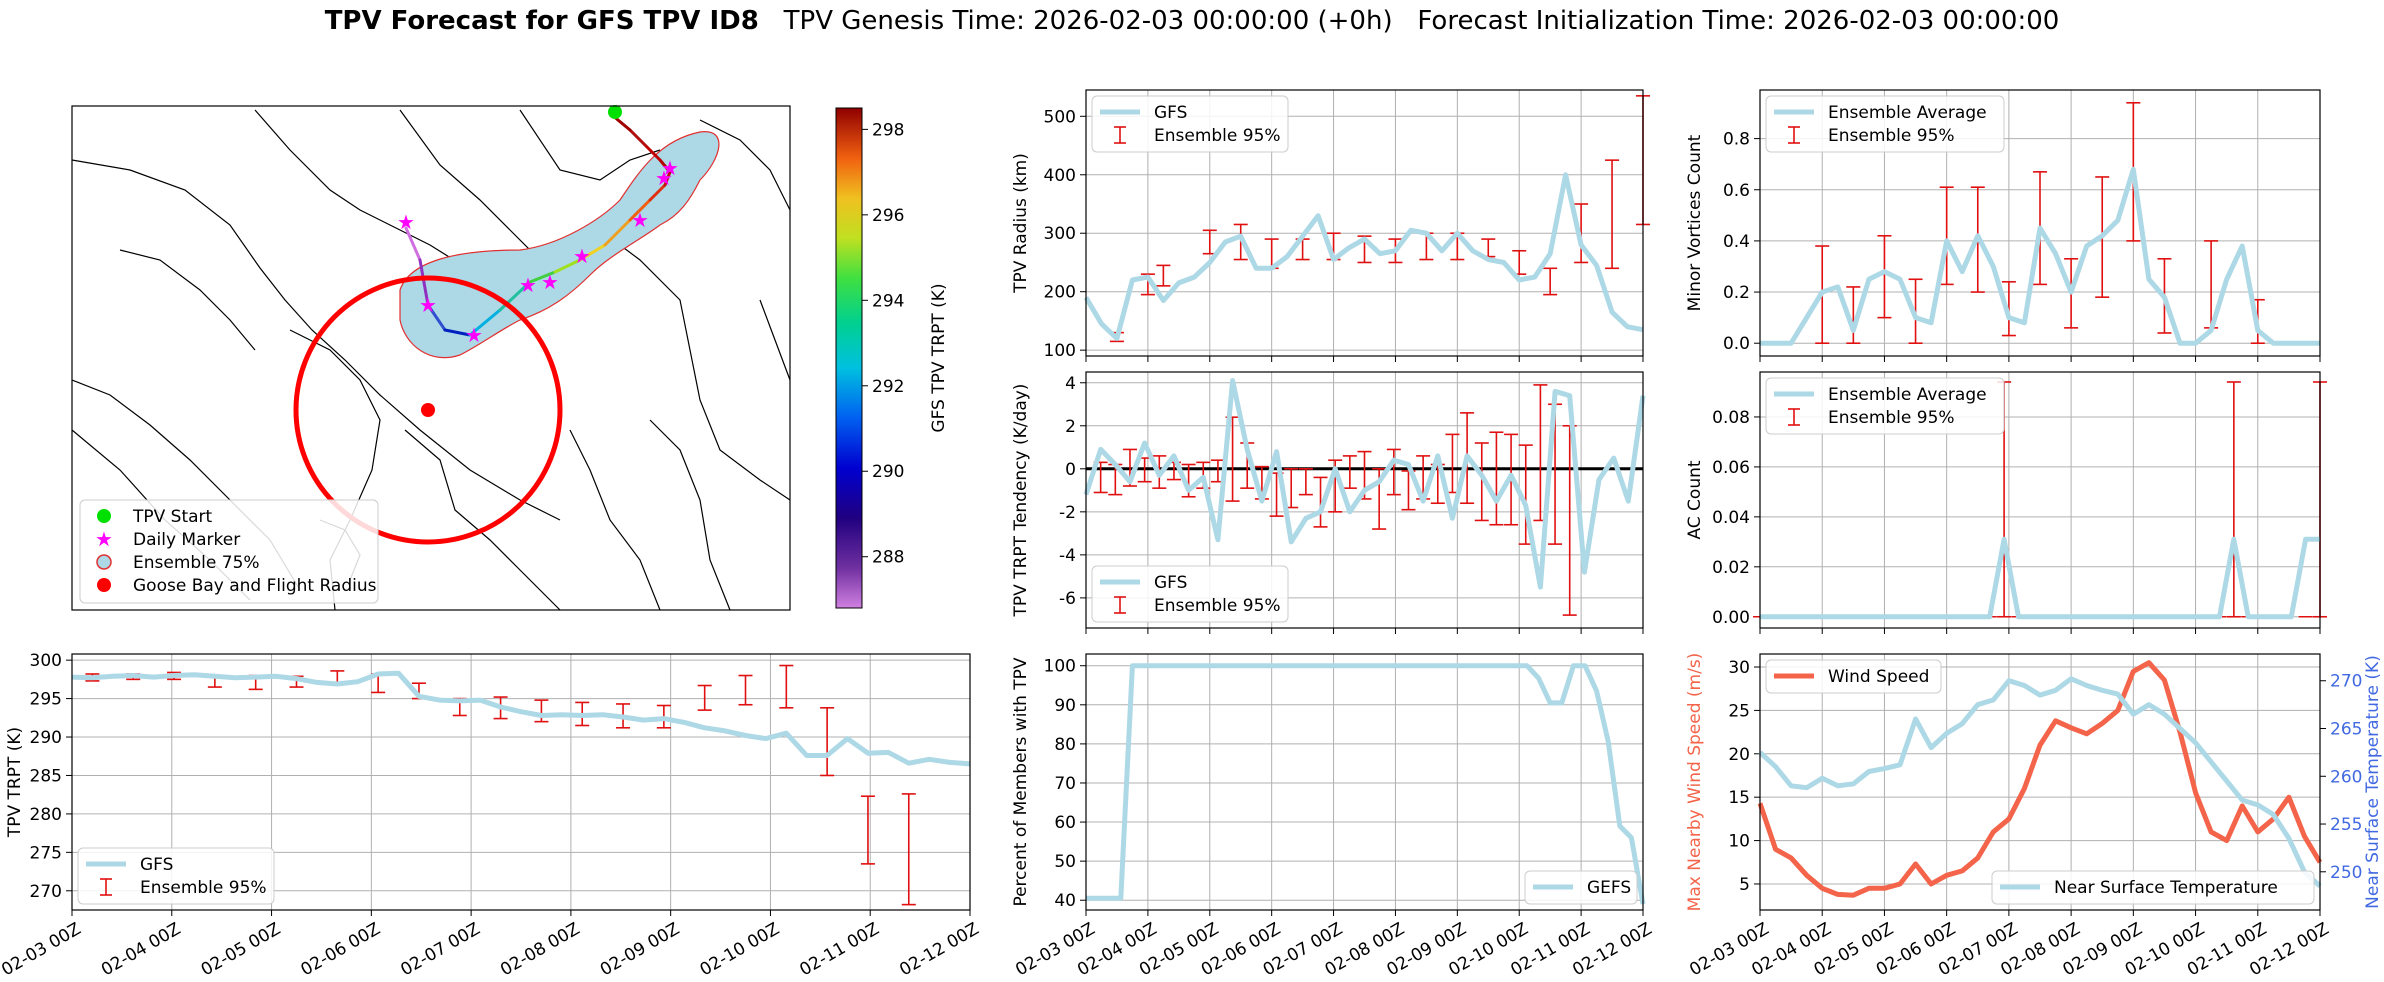  Describe the element at coordinates (1736, 191) in the screenshot. I see `y-tick-label: 0.6` at that location.